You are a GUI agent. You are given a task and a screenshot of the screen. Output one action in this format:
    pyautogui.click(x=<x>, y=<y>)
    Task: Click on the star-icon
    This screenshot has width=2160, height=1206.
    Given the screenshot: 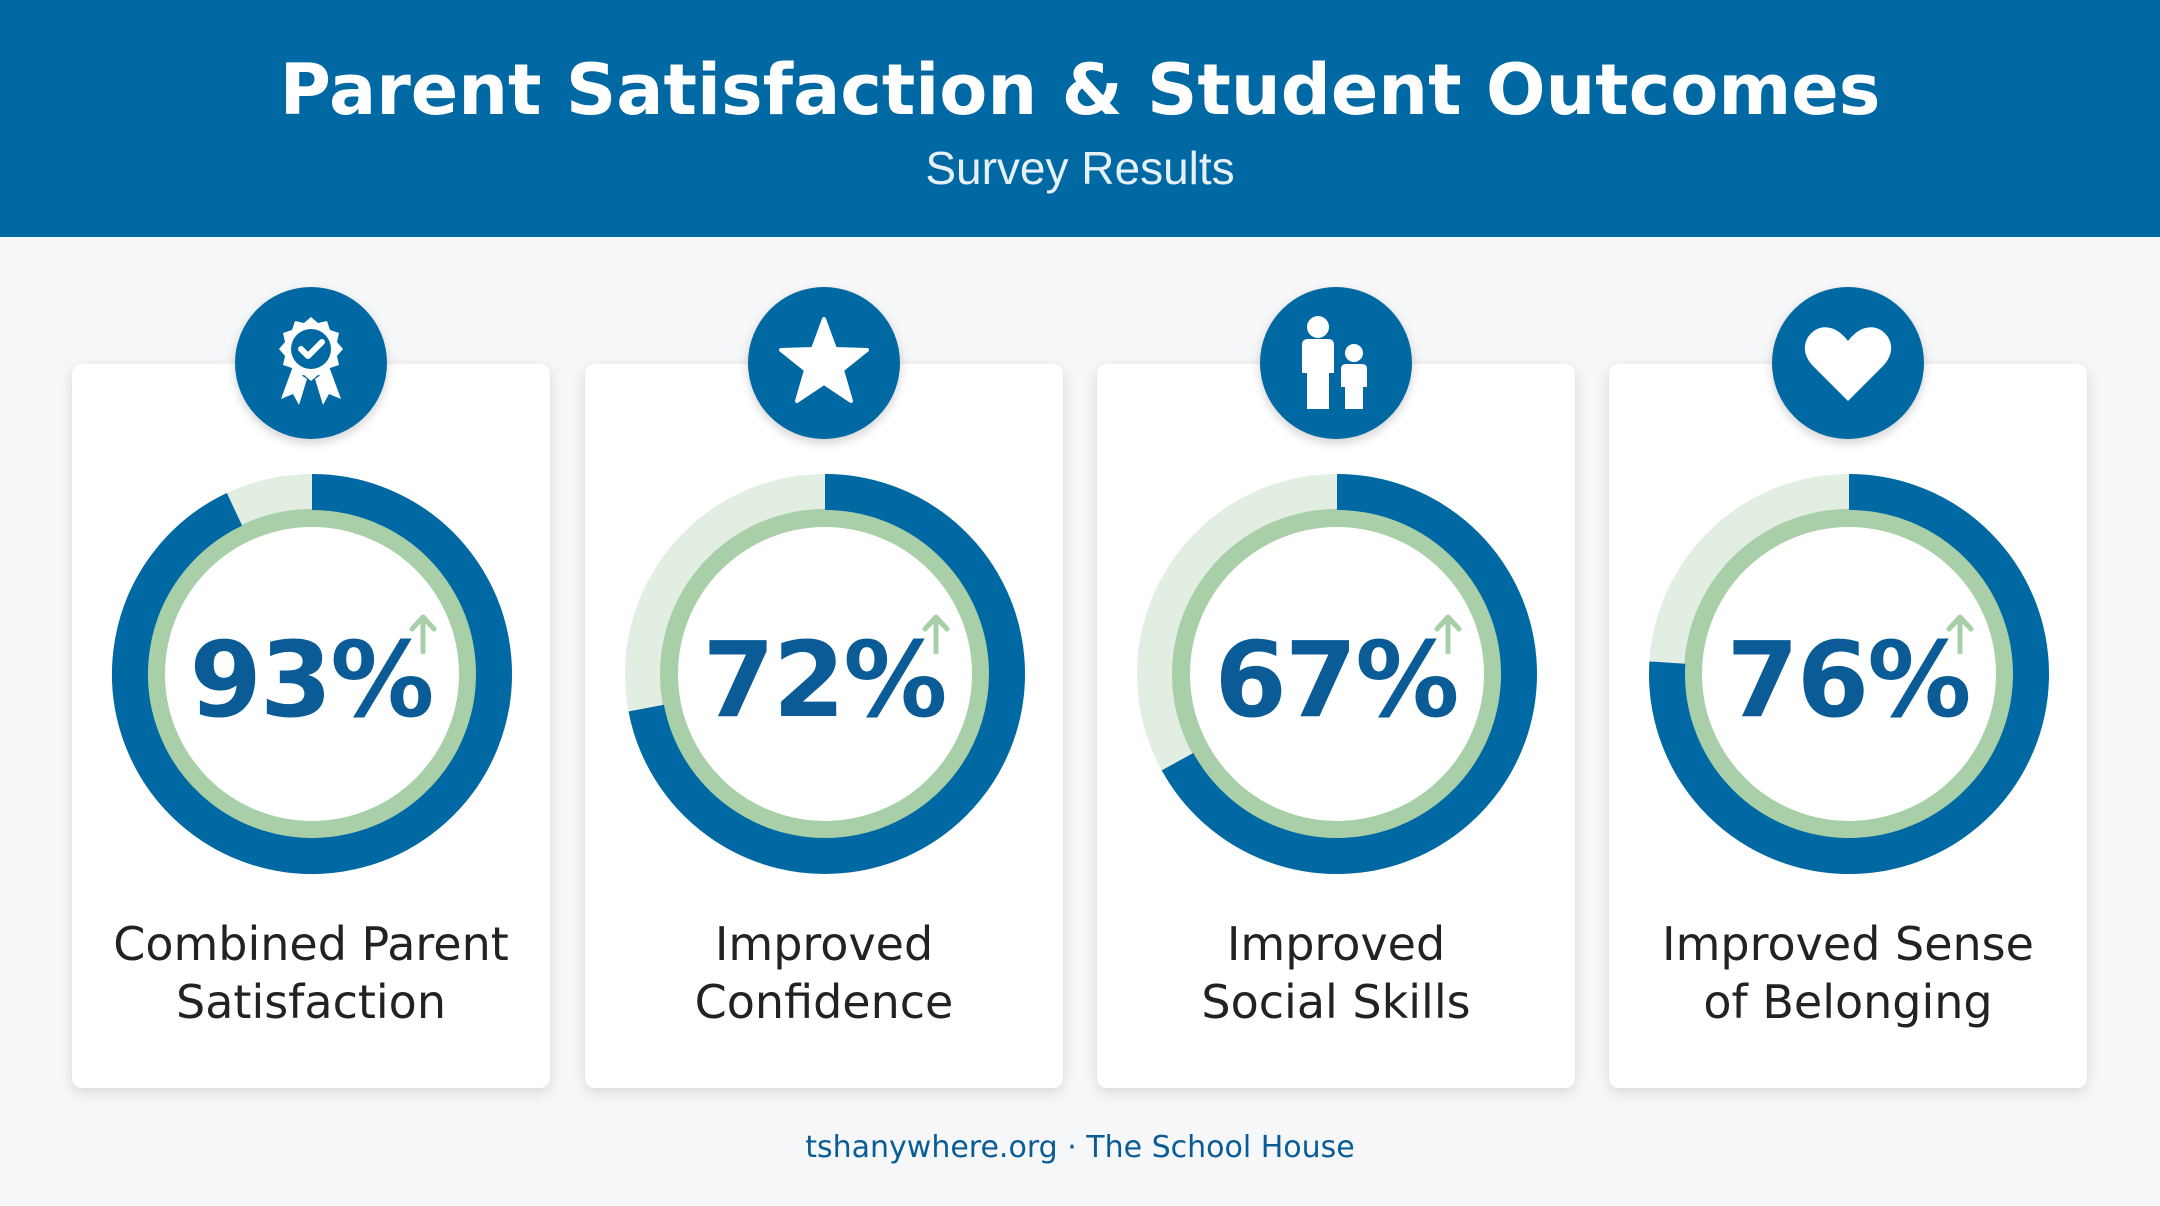 What is the action you would take?
    pyautogui.click(x=824, y=363)
    